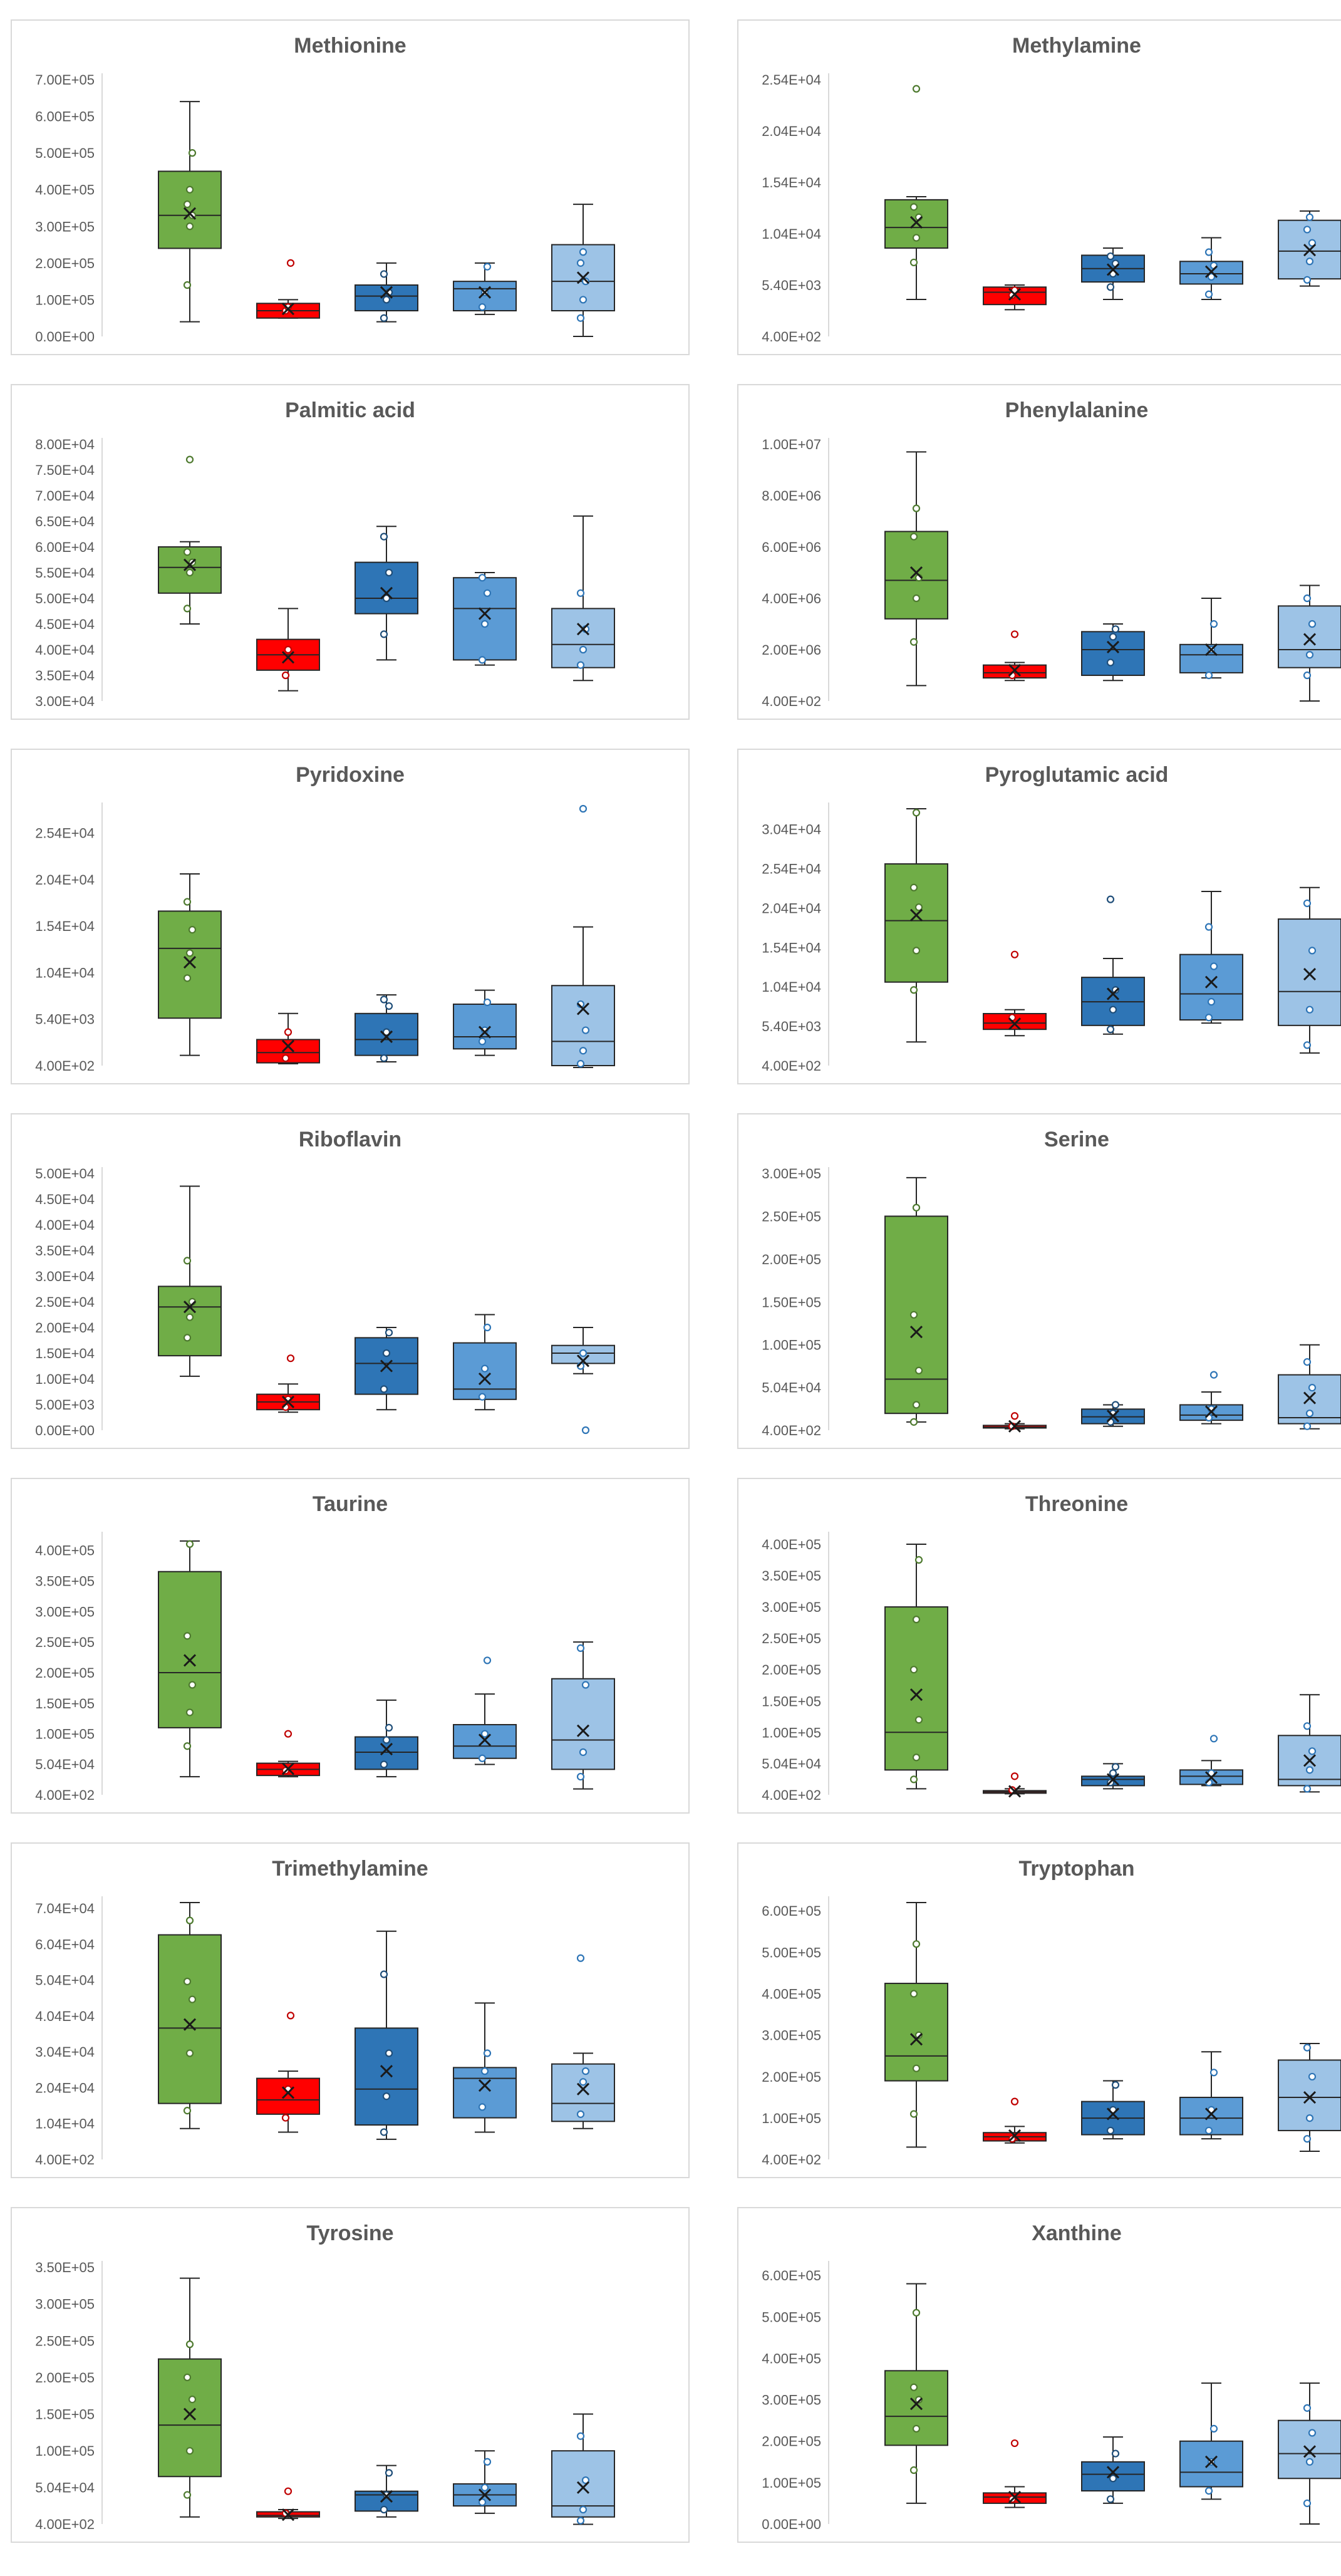 Image resolution: width=1341 pixels, height=2576 pixels. Describe the element at coordinates (791, 496) in the screenshot. I see `y-tick-label: 8.00E+06` at that location.